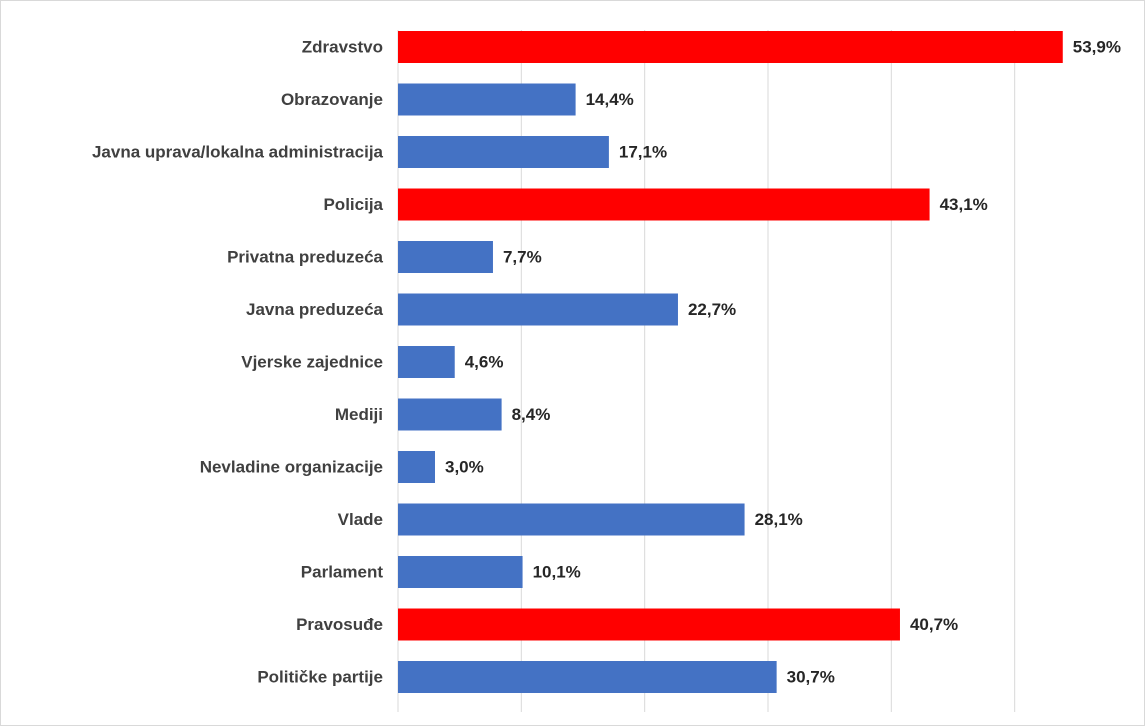 The image size is (1145, 726). I want to click on y-tick-label: Političke partije, so click(320, 676).